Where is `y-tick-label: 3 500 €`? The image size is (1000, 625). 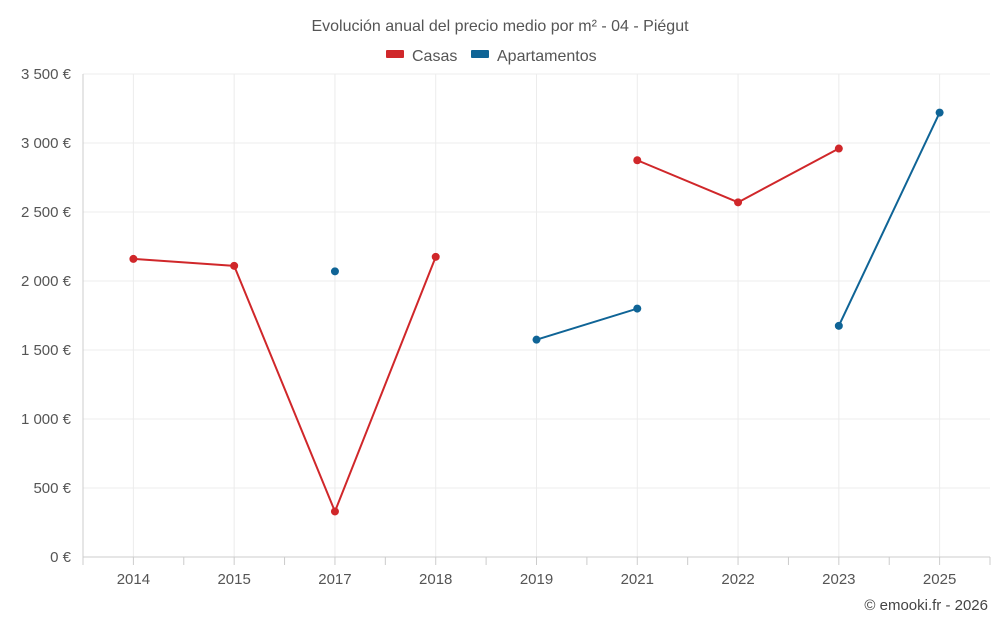 y-tick-label: 3 500 € is located at coordinates (46, 74).